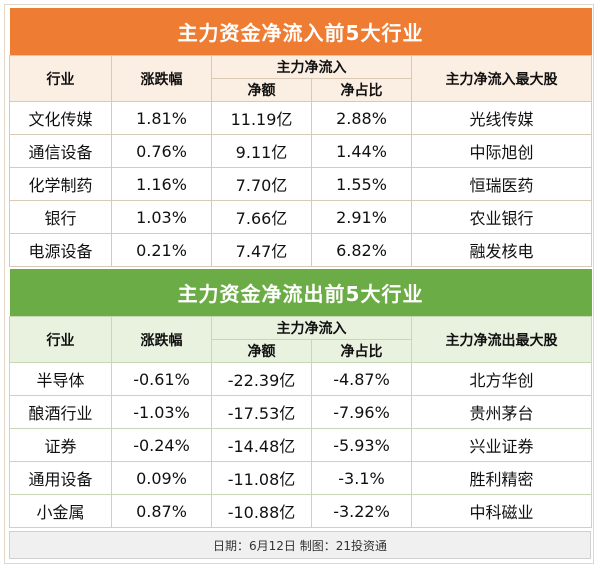 The width and height of the screenshot is (600, 569). Describe the element at coordinates (60, 412) in the screenshot. I see `cell-industry: 酿酒行业` at that location.